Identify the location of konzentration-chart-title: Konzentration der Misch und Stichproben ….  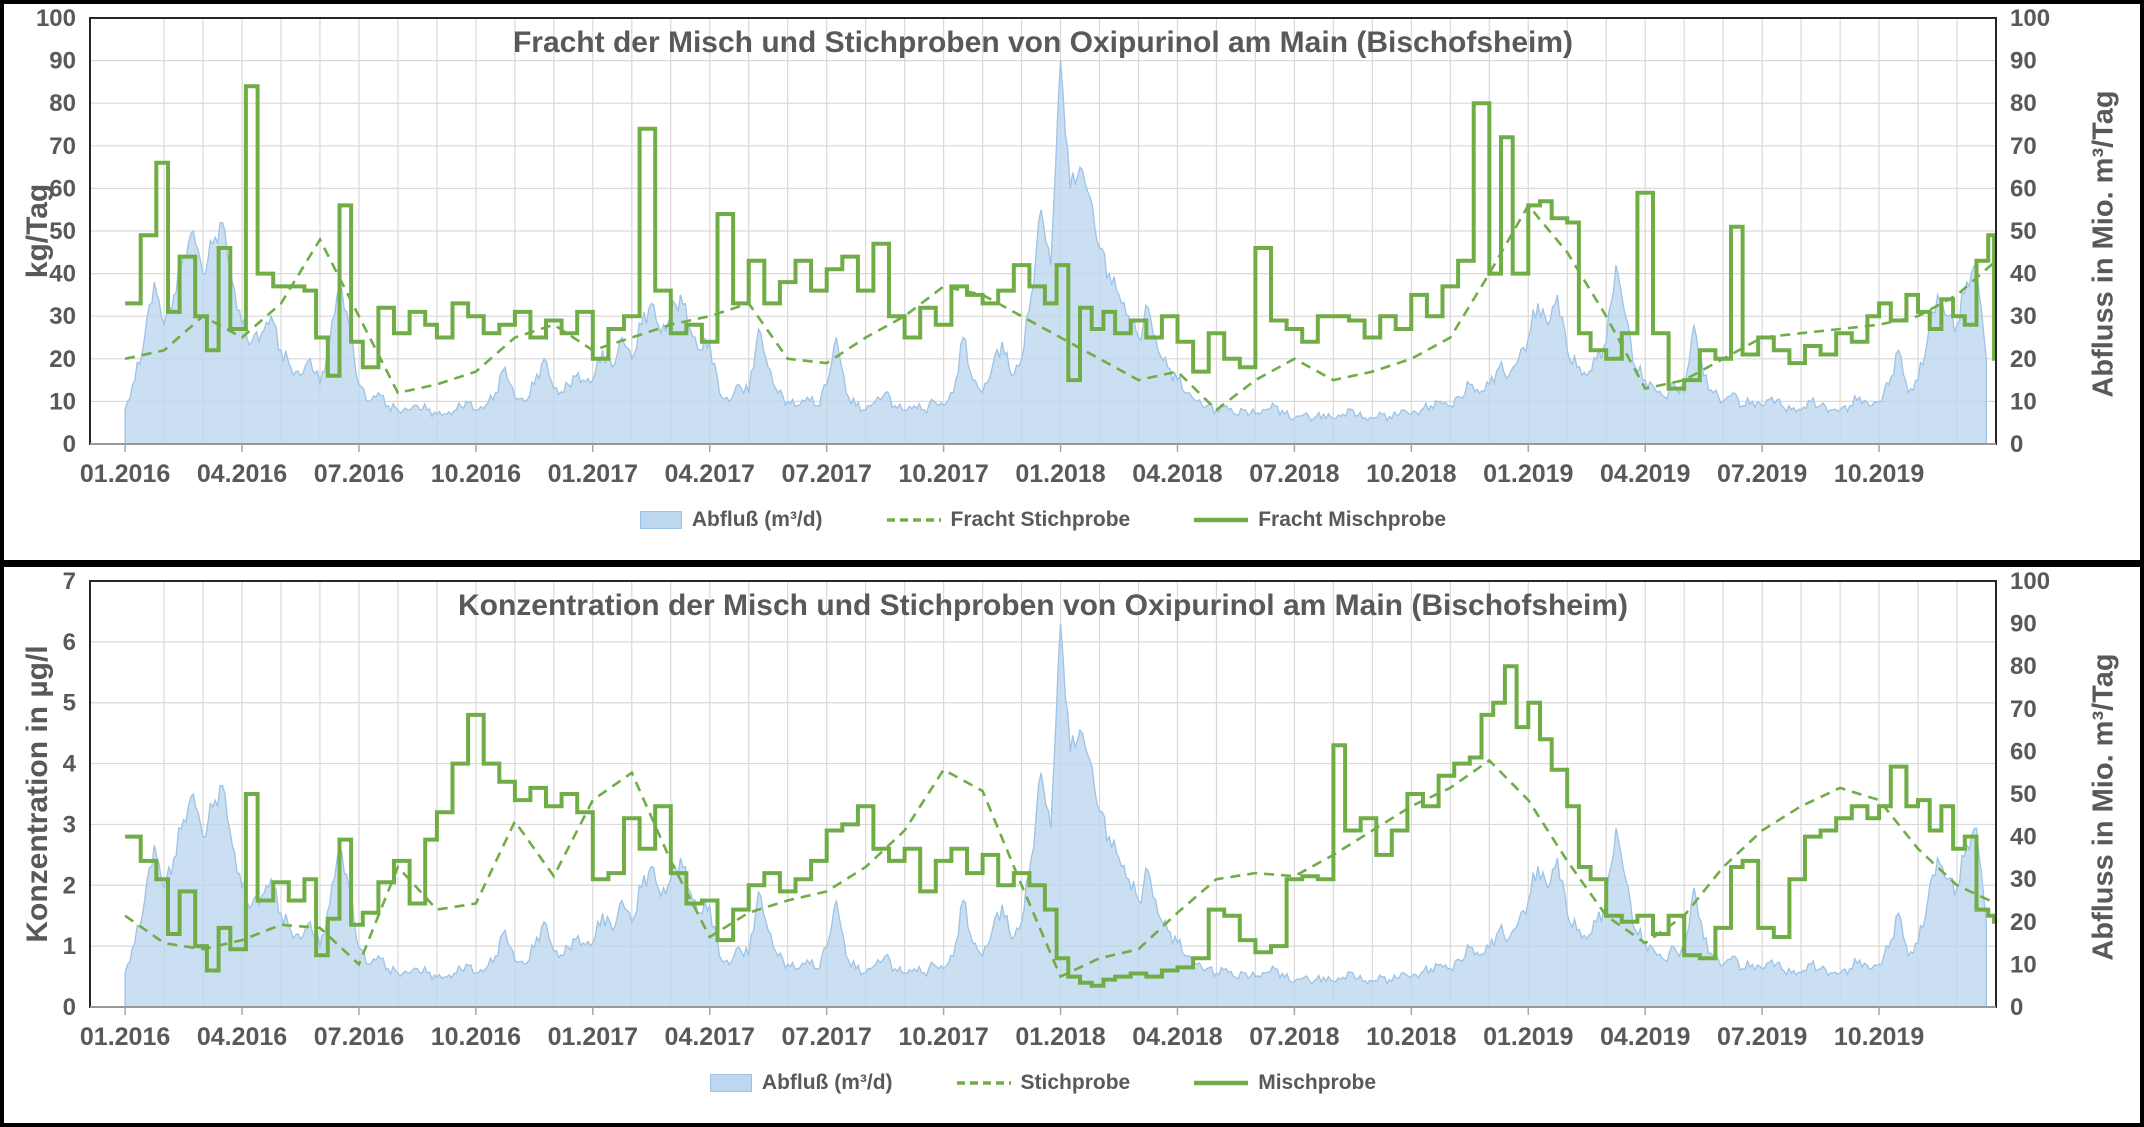
(1043, 605).